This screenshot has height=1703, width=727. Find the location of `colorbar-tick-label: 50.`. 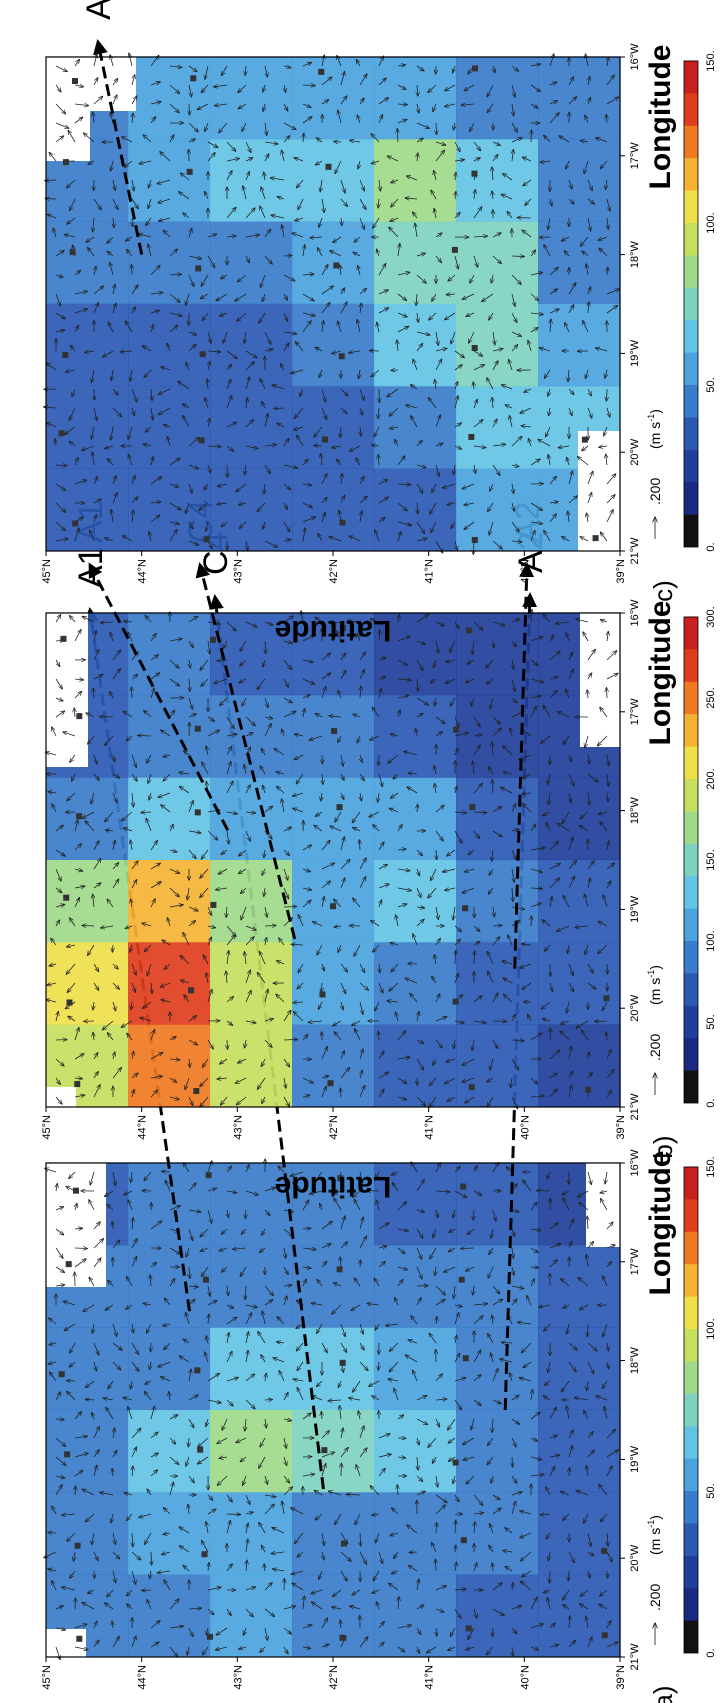

colorbar-tick-label: 50. is located at coordinates (711, 384).